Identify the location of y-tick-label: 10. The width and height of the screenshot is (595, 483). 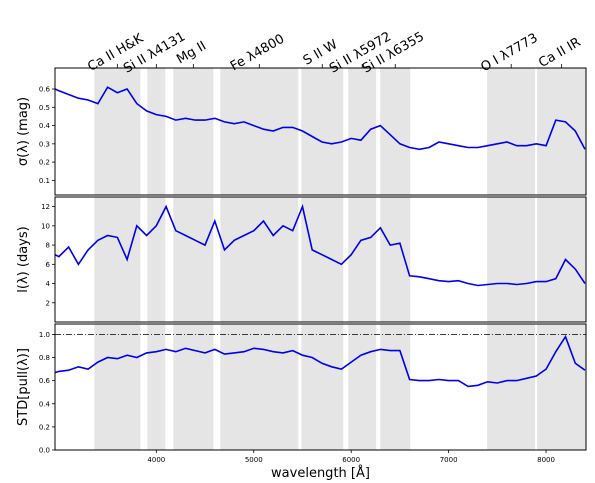
(45, 226).